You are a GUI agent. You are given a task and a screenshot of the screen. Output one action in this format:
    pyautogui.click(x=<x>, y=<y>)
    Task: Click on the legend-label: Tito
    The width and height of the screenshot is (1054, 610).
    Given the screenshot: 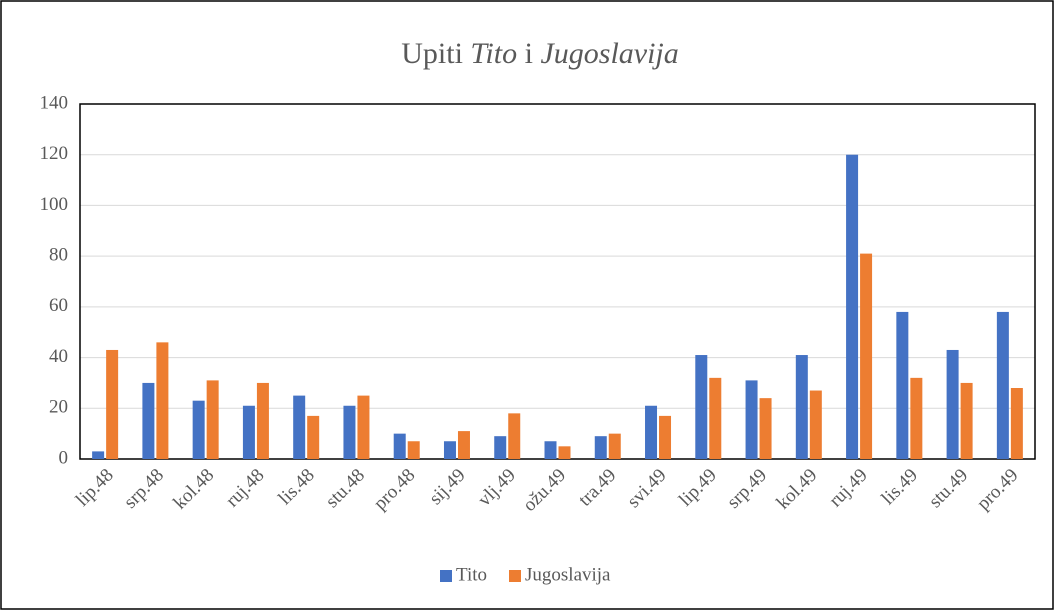 What is the action you would take?
    pyautogui.click(x=471, y=574)
    